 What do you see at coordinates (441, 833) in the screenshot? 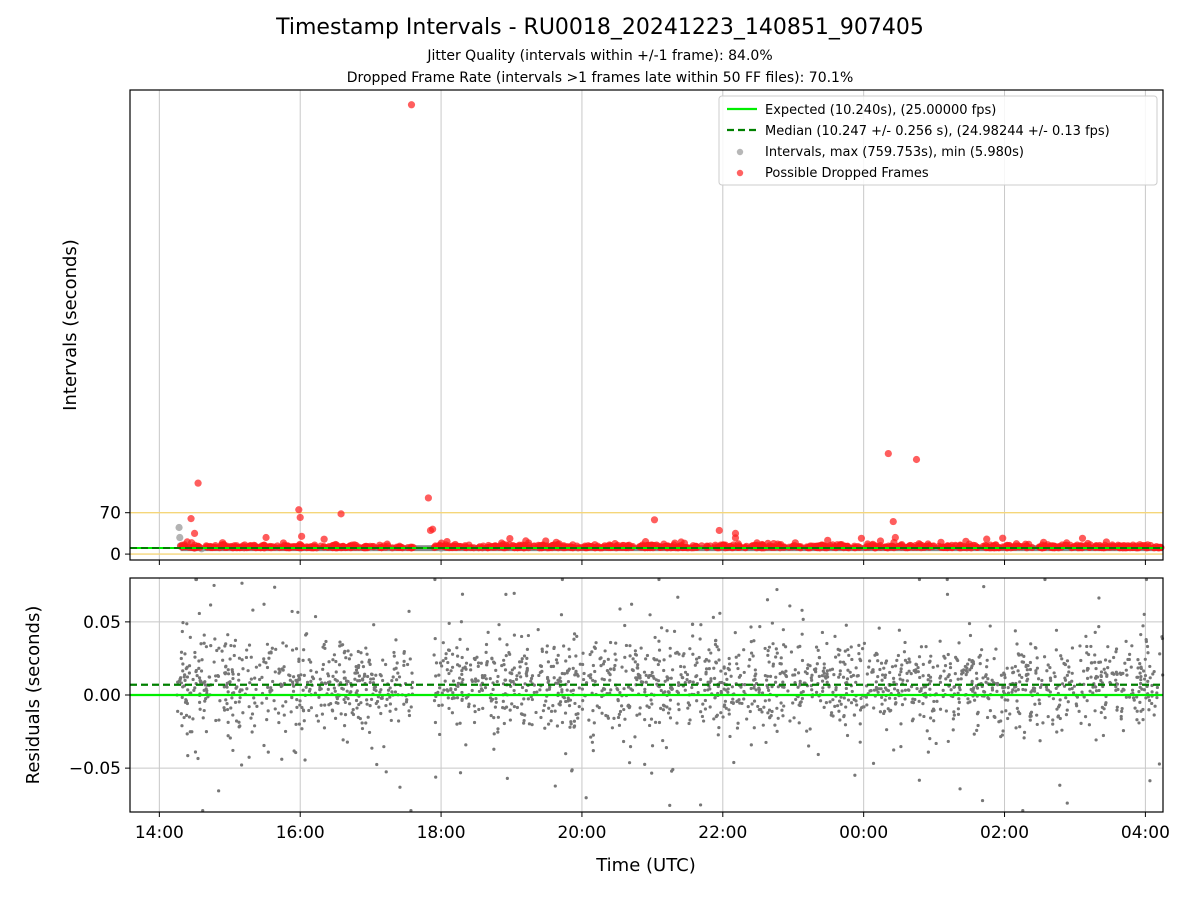
I see `x-tick-label: 18:00` at bounding box center [441, 833].